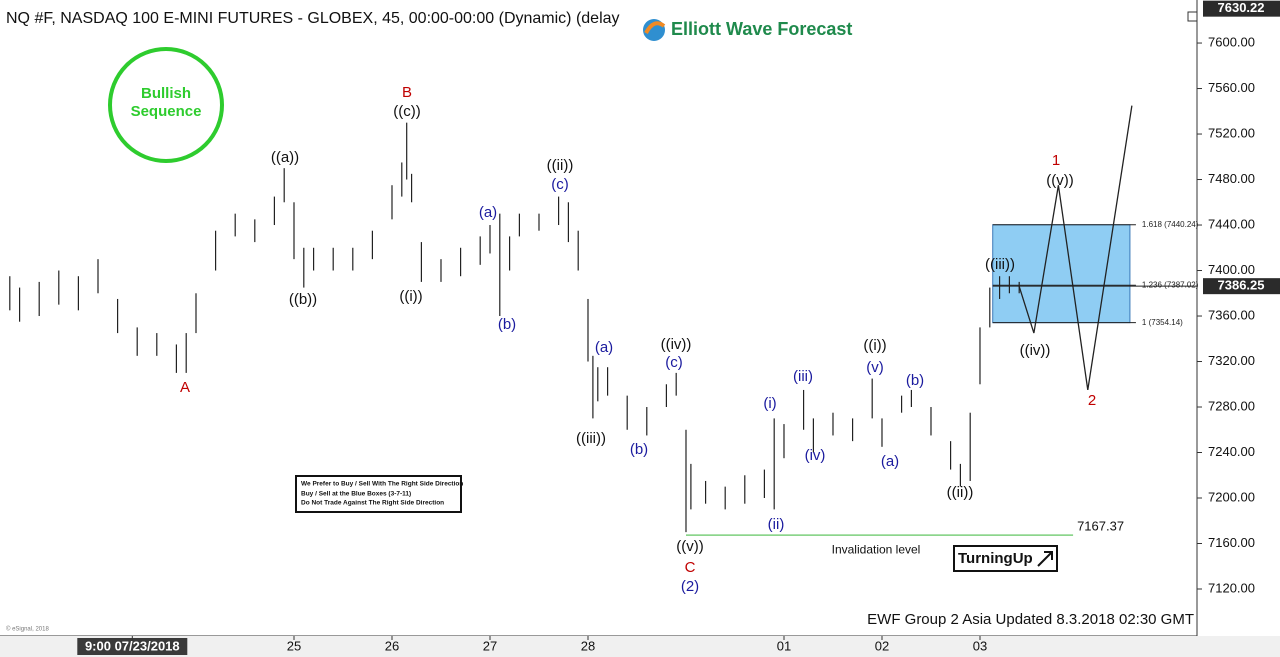  I want to click on fib-label: 1 (7354.14), so click(1162, 322).